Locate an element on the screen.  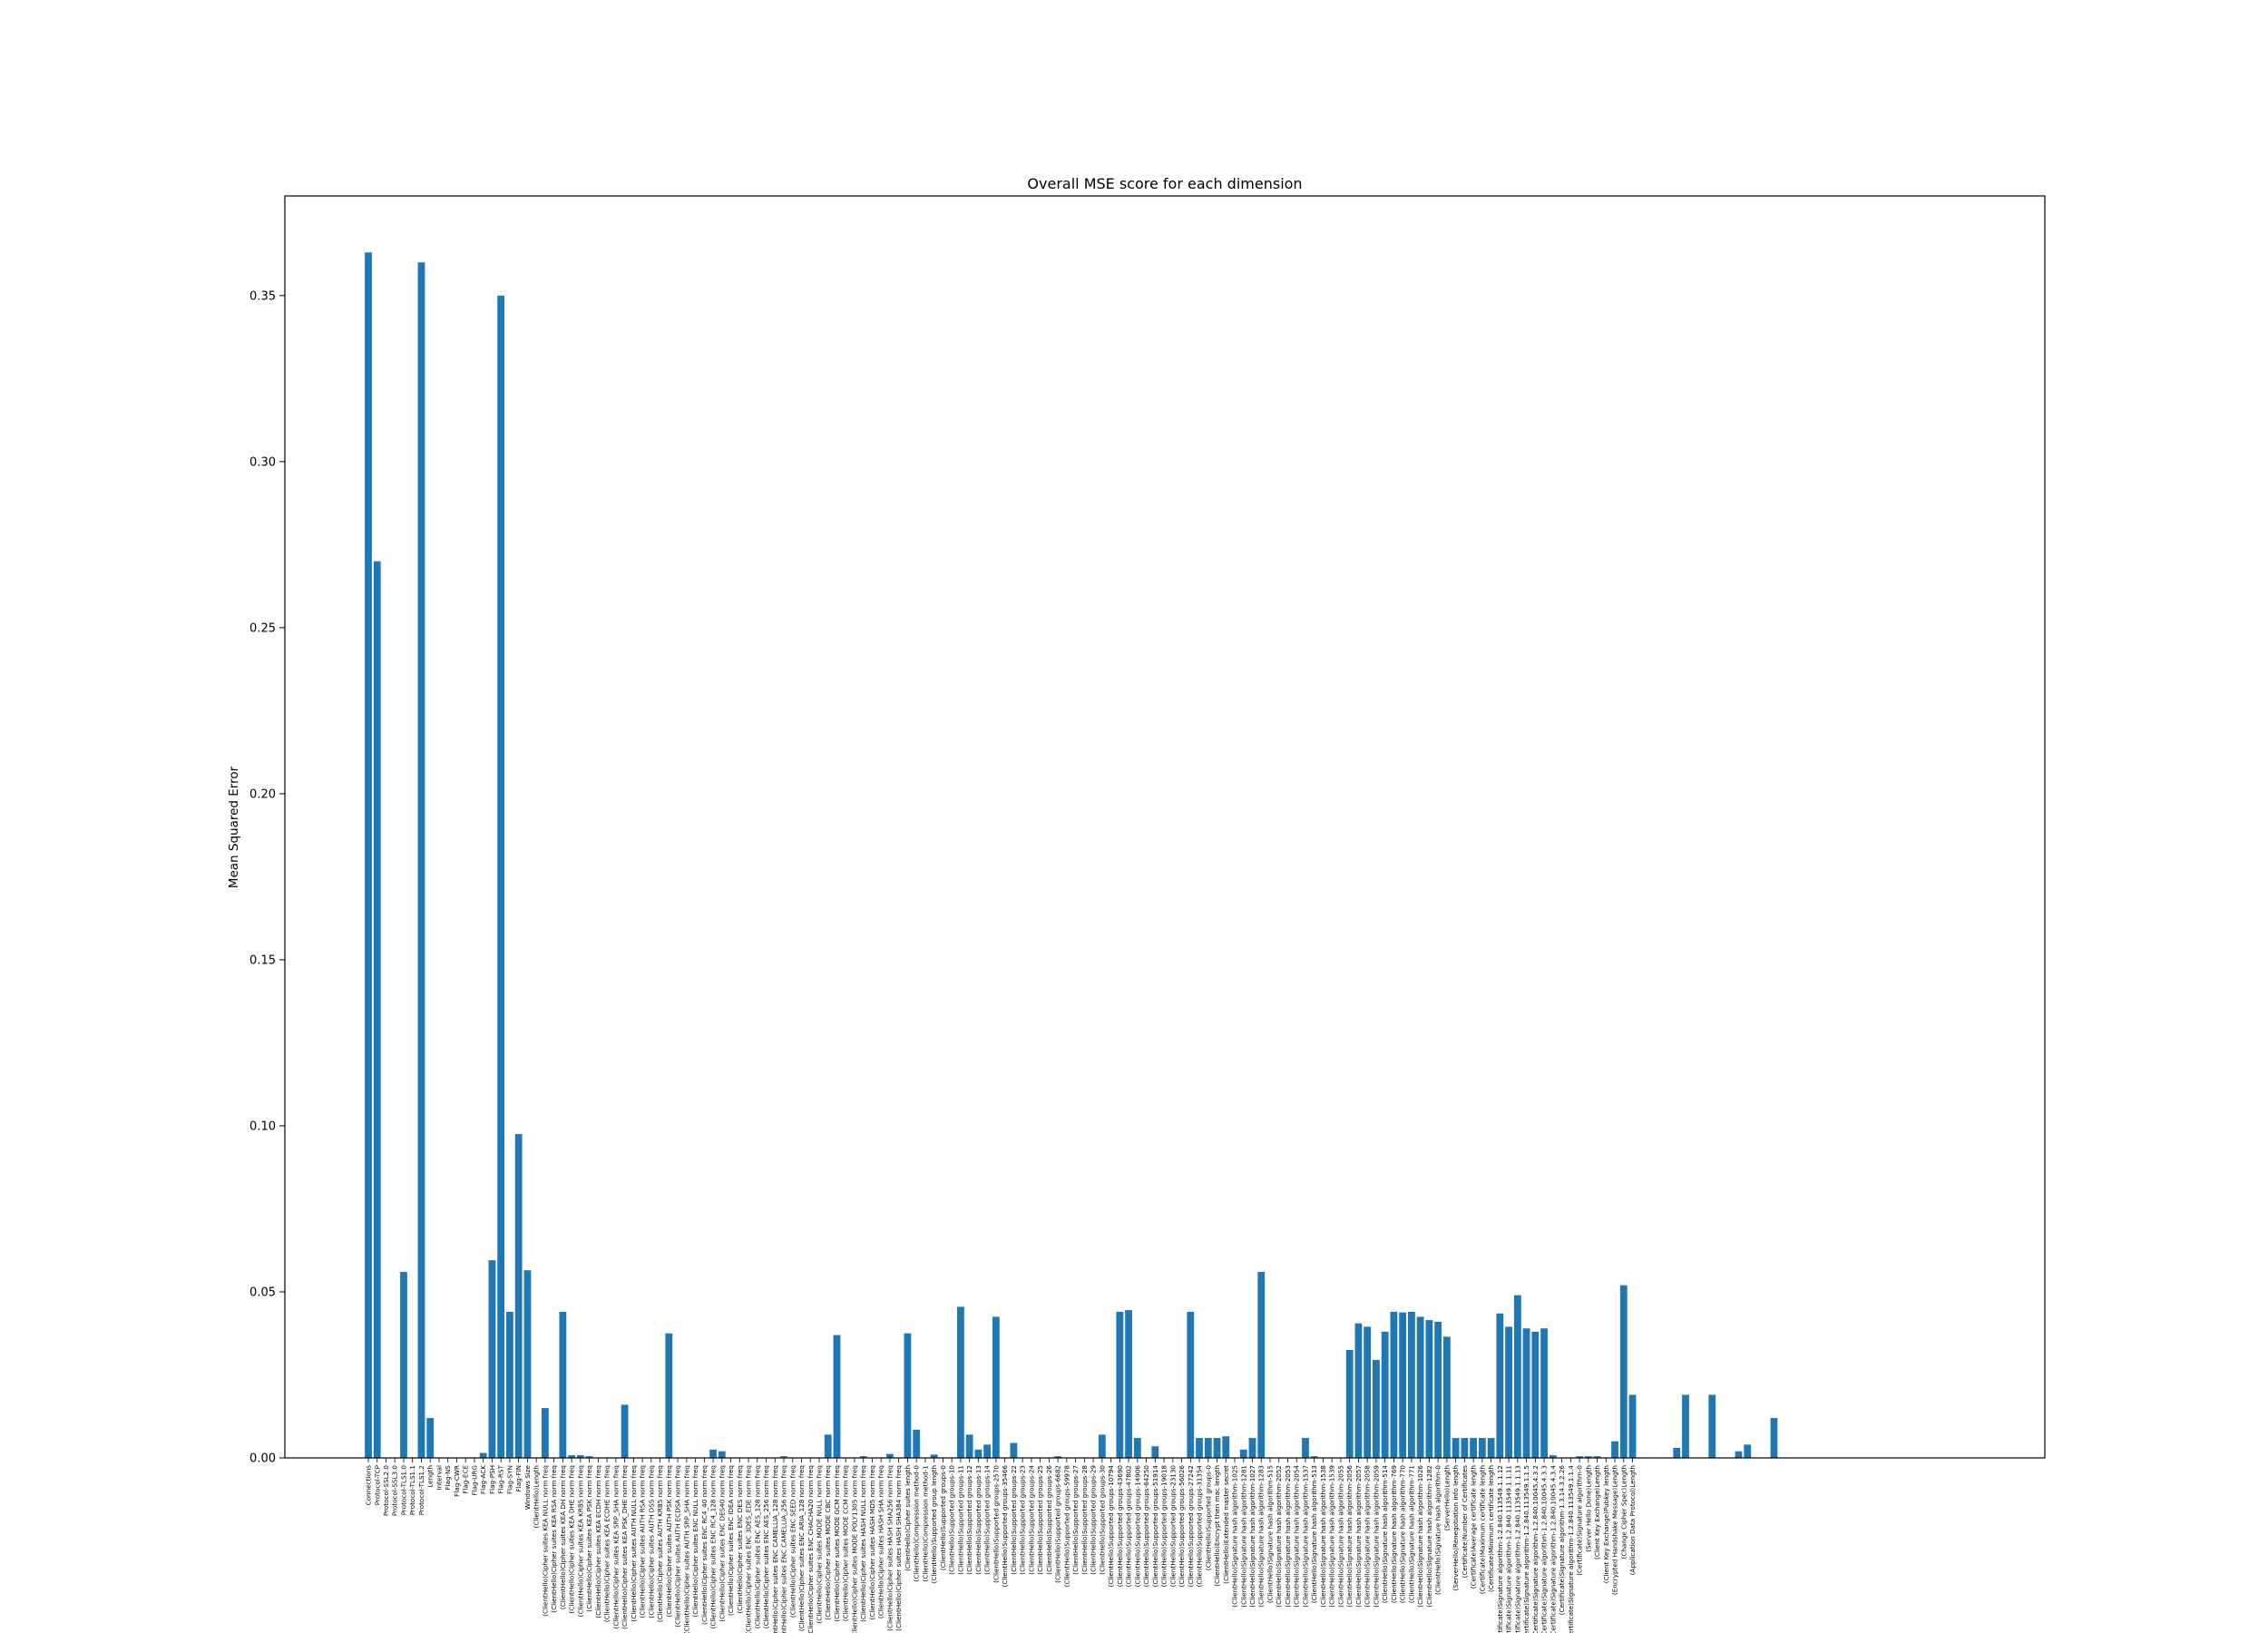
x-tick-label: (ClientHello)Supported groups-35466 is located at coordinates (1005, 1526).